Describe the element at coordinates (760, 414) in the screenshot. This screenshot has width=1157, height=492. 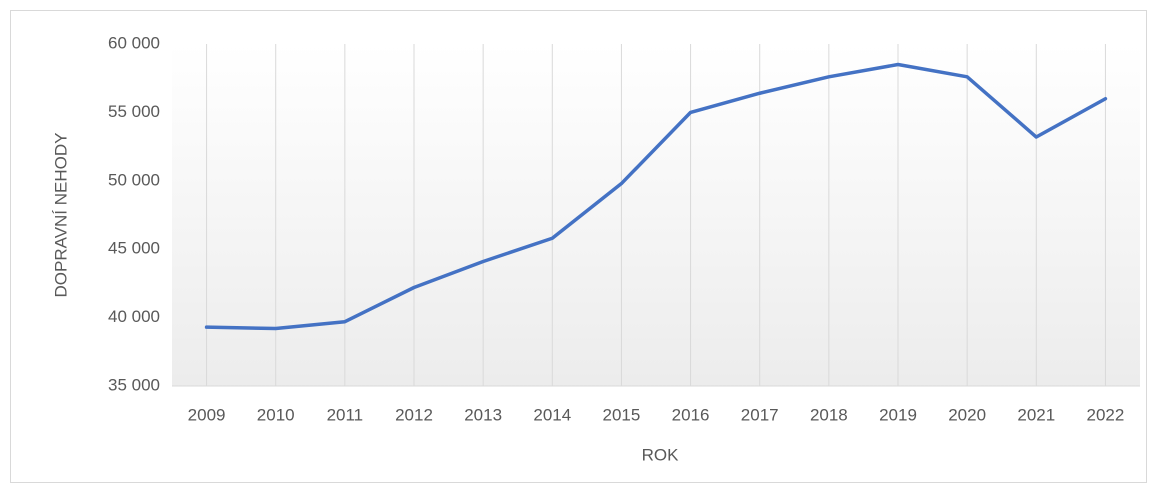
I see `x-tick-label: 2017` at that location.